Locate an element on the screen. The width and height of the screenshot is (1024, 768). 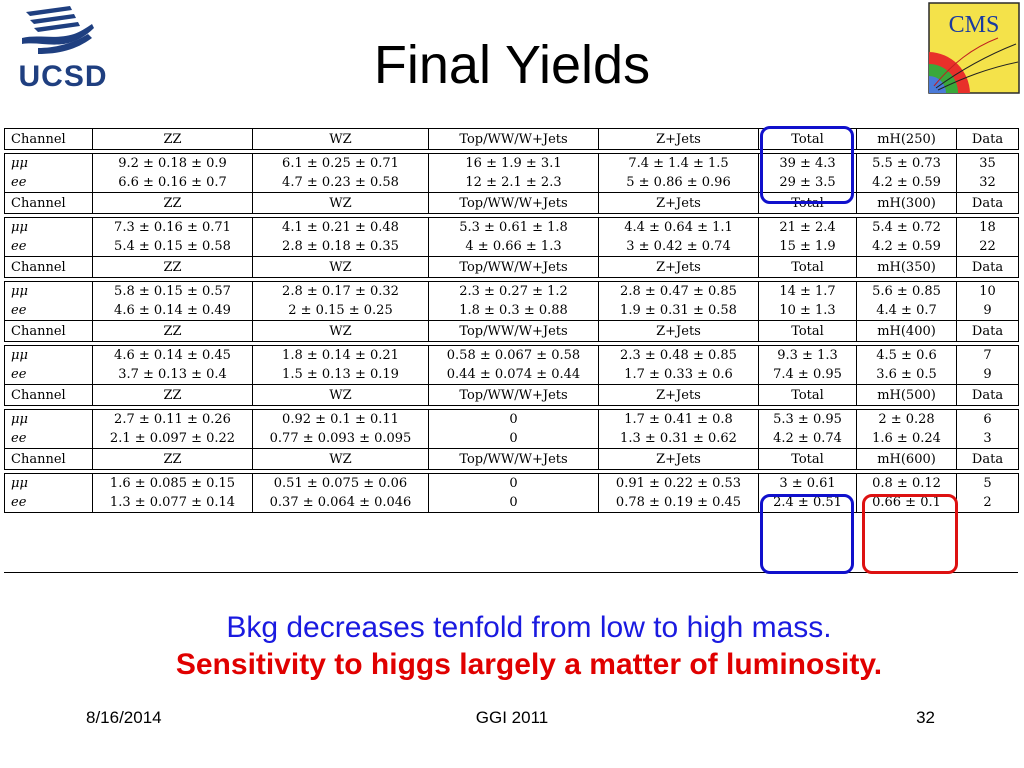
footer-page-number: 32 is located at coordinates (925, 717).